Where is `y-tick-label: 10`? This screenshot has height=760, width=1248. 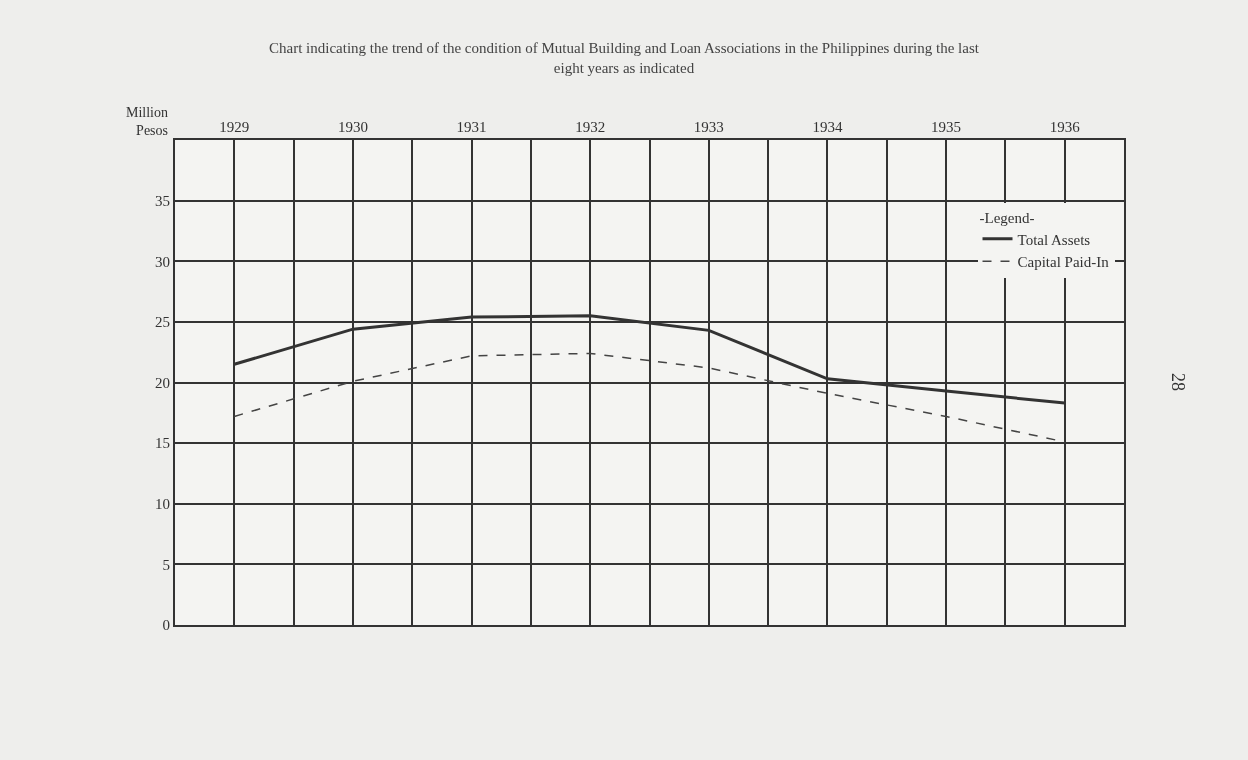
y-tick-label: 10 is located at coordinates (162, 504).